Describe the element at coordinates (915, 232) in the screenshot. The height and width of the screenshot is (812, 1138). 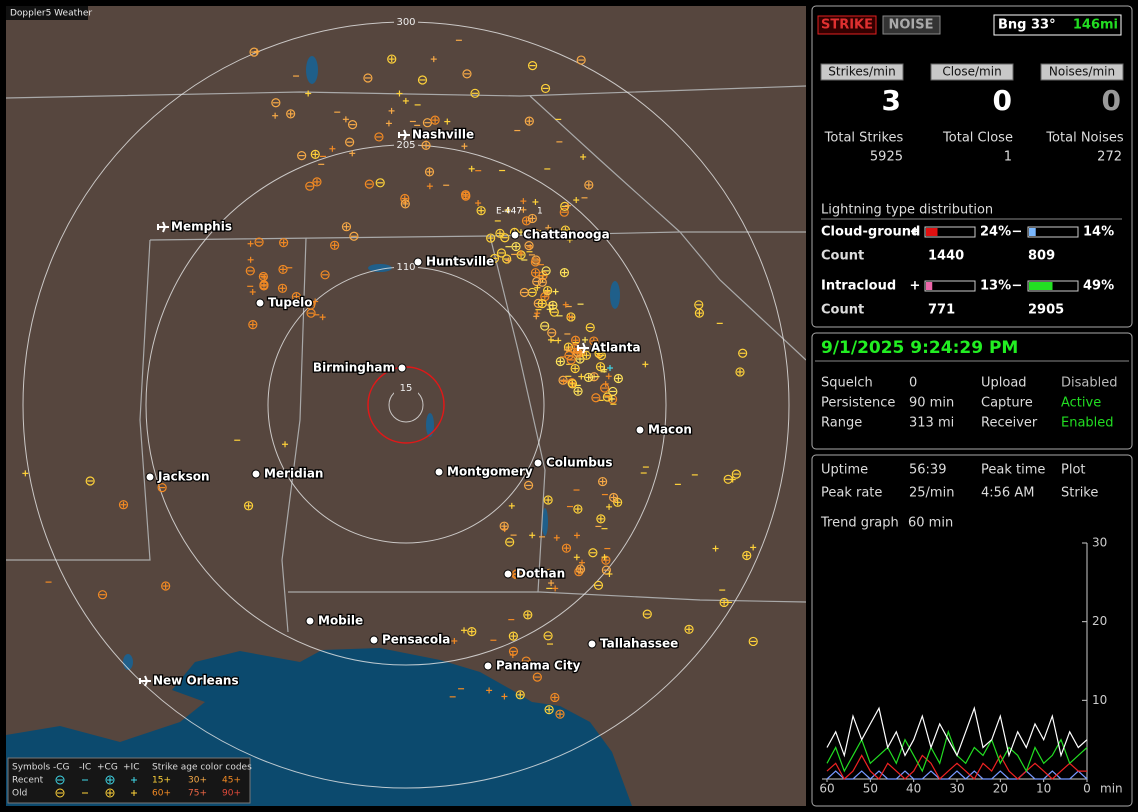
I see `sign: +` at that location.